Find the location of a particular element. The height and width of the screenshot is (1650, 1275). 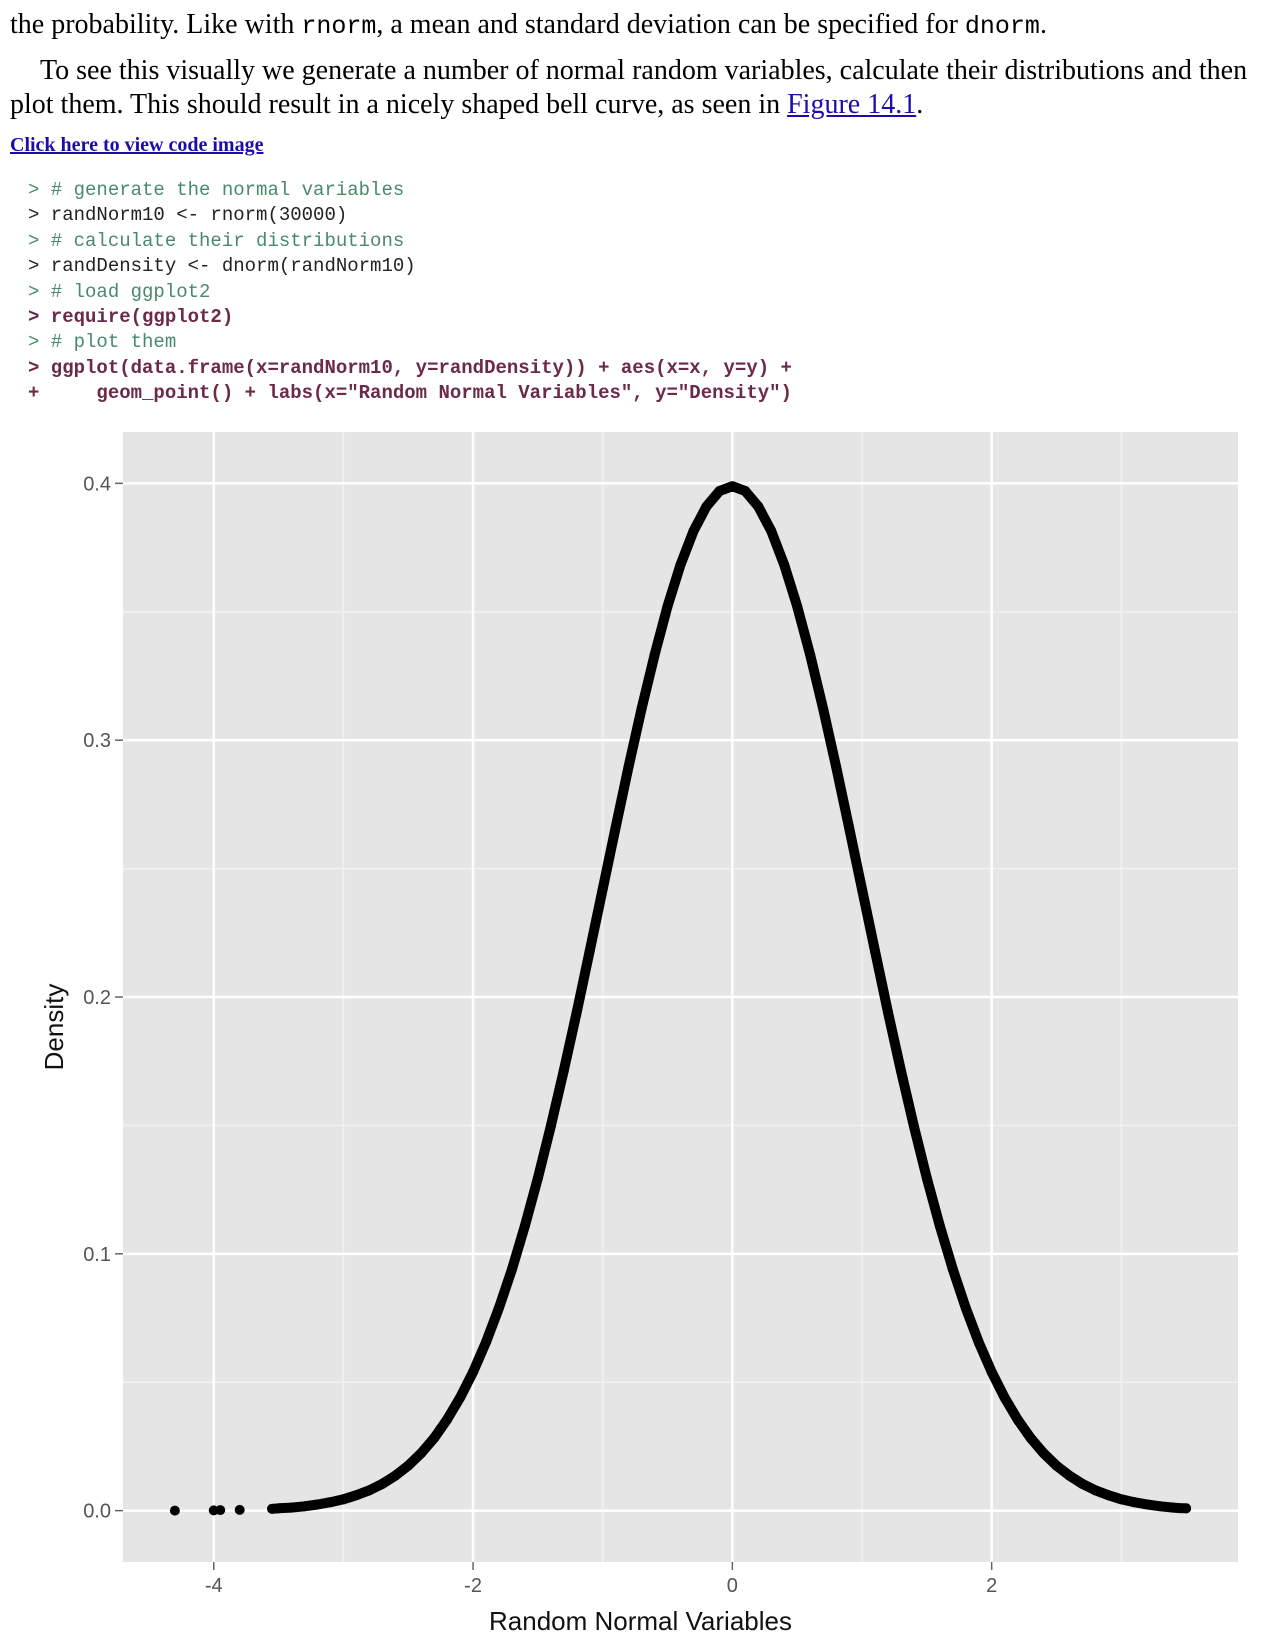

y-tick-label: 0.3 is located at coordinates (97, 741).